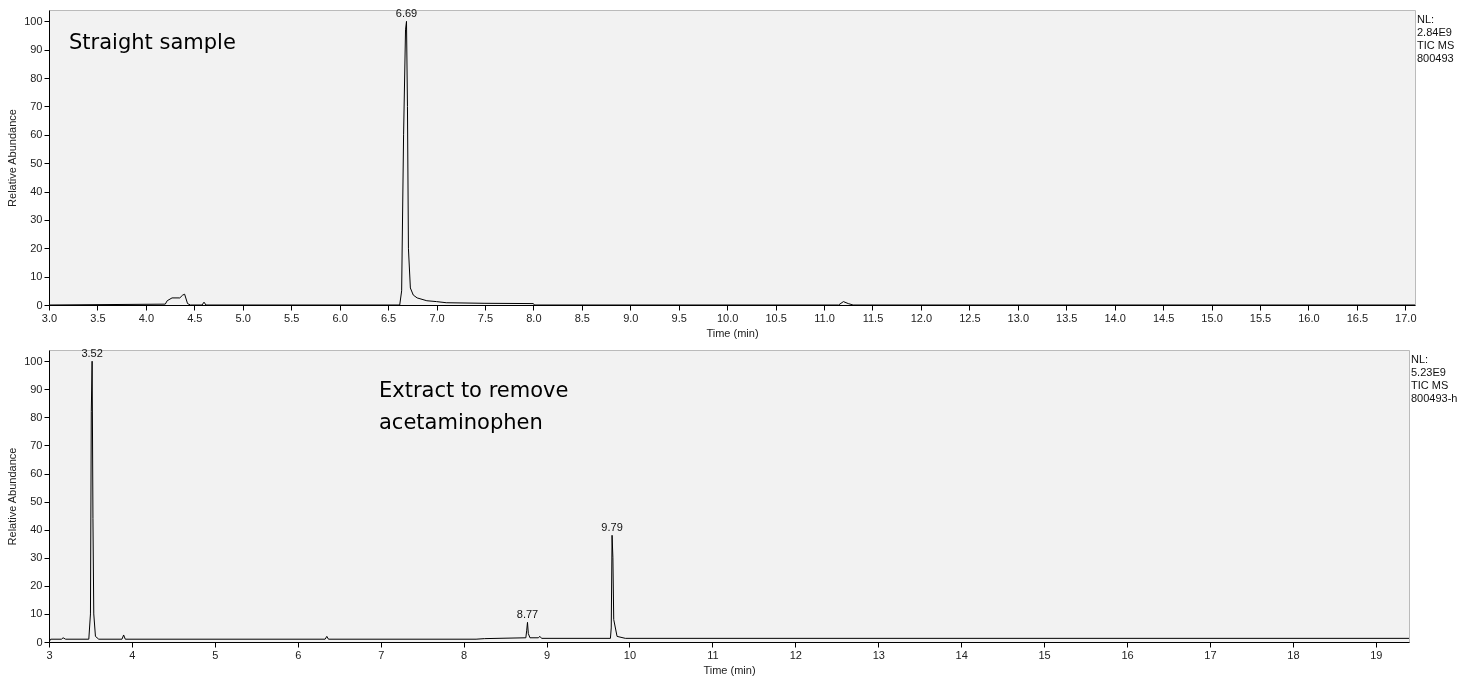  I want to click on x-tick-label: 8.5, so click(582, 317).